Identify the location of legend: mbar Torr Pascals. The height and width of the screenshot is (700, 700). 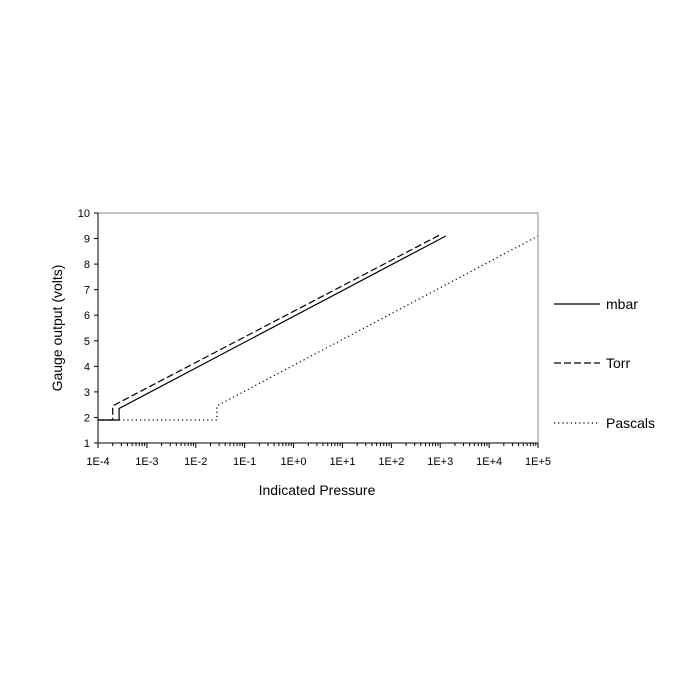
(604, 363).